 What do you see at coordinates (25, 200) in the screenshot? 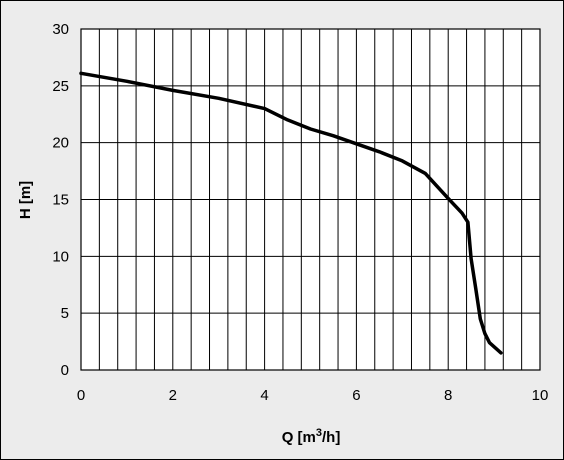
I see `y-axis-title: H [m]` at bounding box center [25, 200].